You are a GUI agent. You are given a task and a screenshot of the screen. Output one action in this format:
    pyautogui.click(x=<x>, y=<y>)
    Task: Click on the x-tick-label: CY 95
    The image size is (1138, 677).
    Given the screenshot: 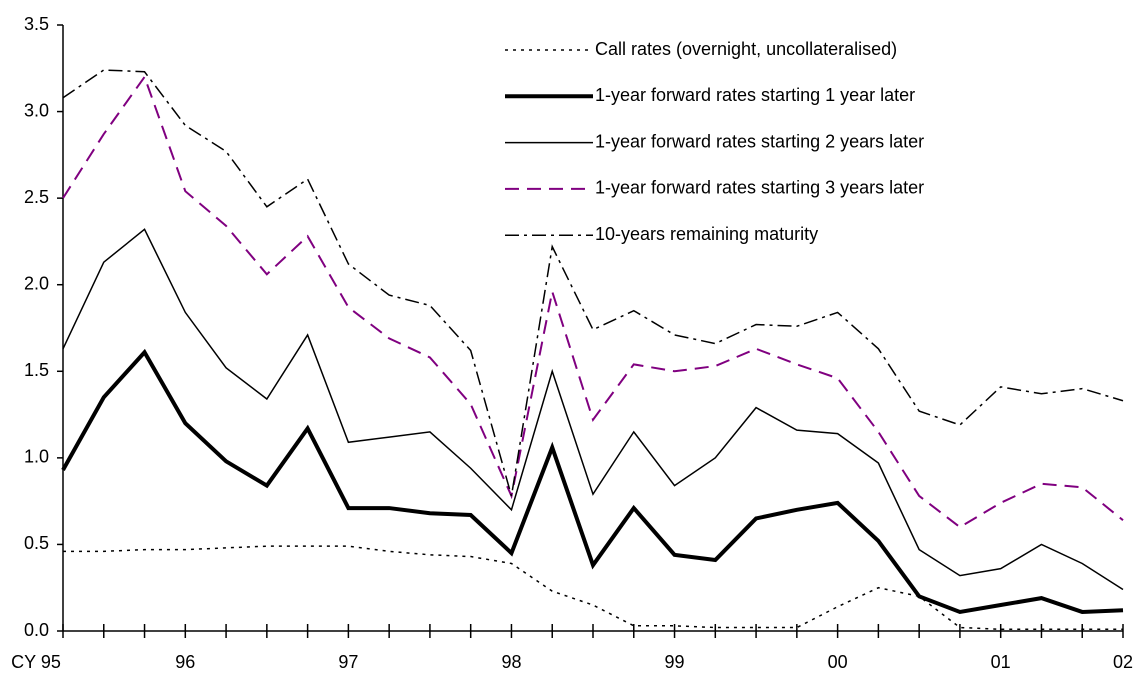 What is the action you would take?
    pyautogui.click(x=36, y=662)
    